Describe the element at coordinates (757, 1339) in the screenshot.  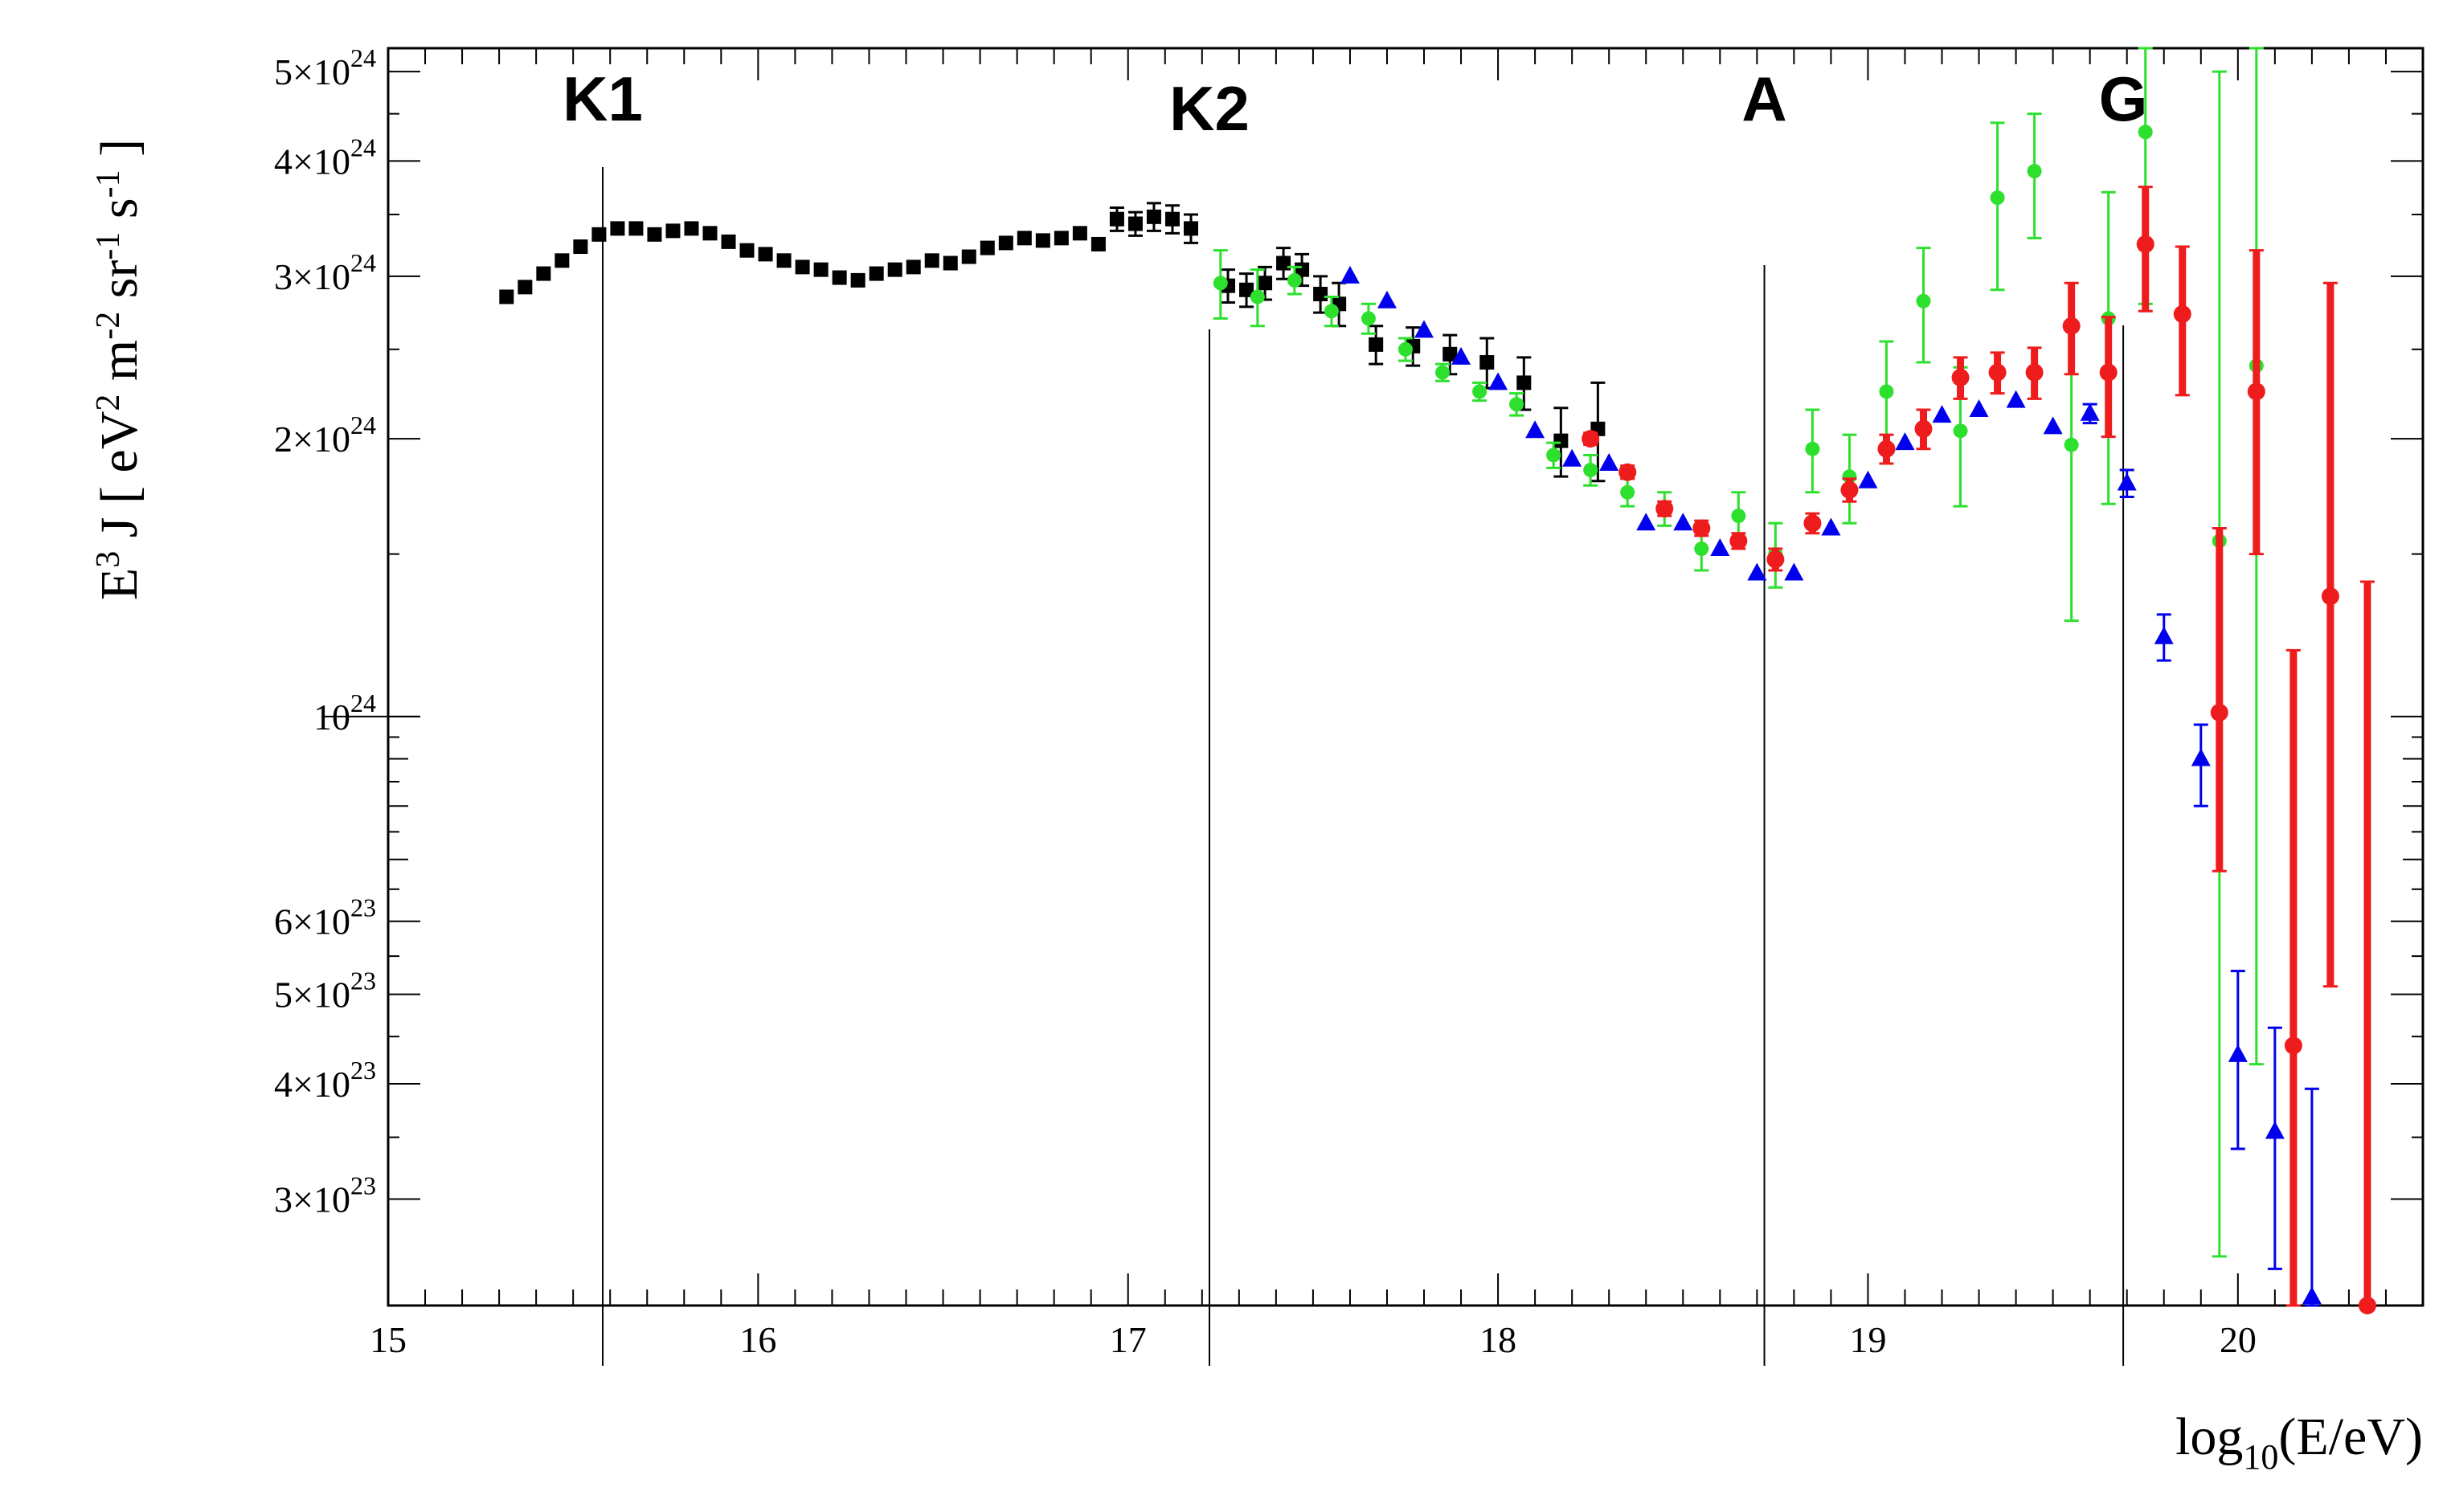
I see `x-tick-label: 16` at that location.